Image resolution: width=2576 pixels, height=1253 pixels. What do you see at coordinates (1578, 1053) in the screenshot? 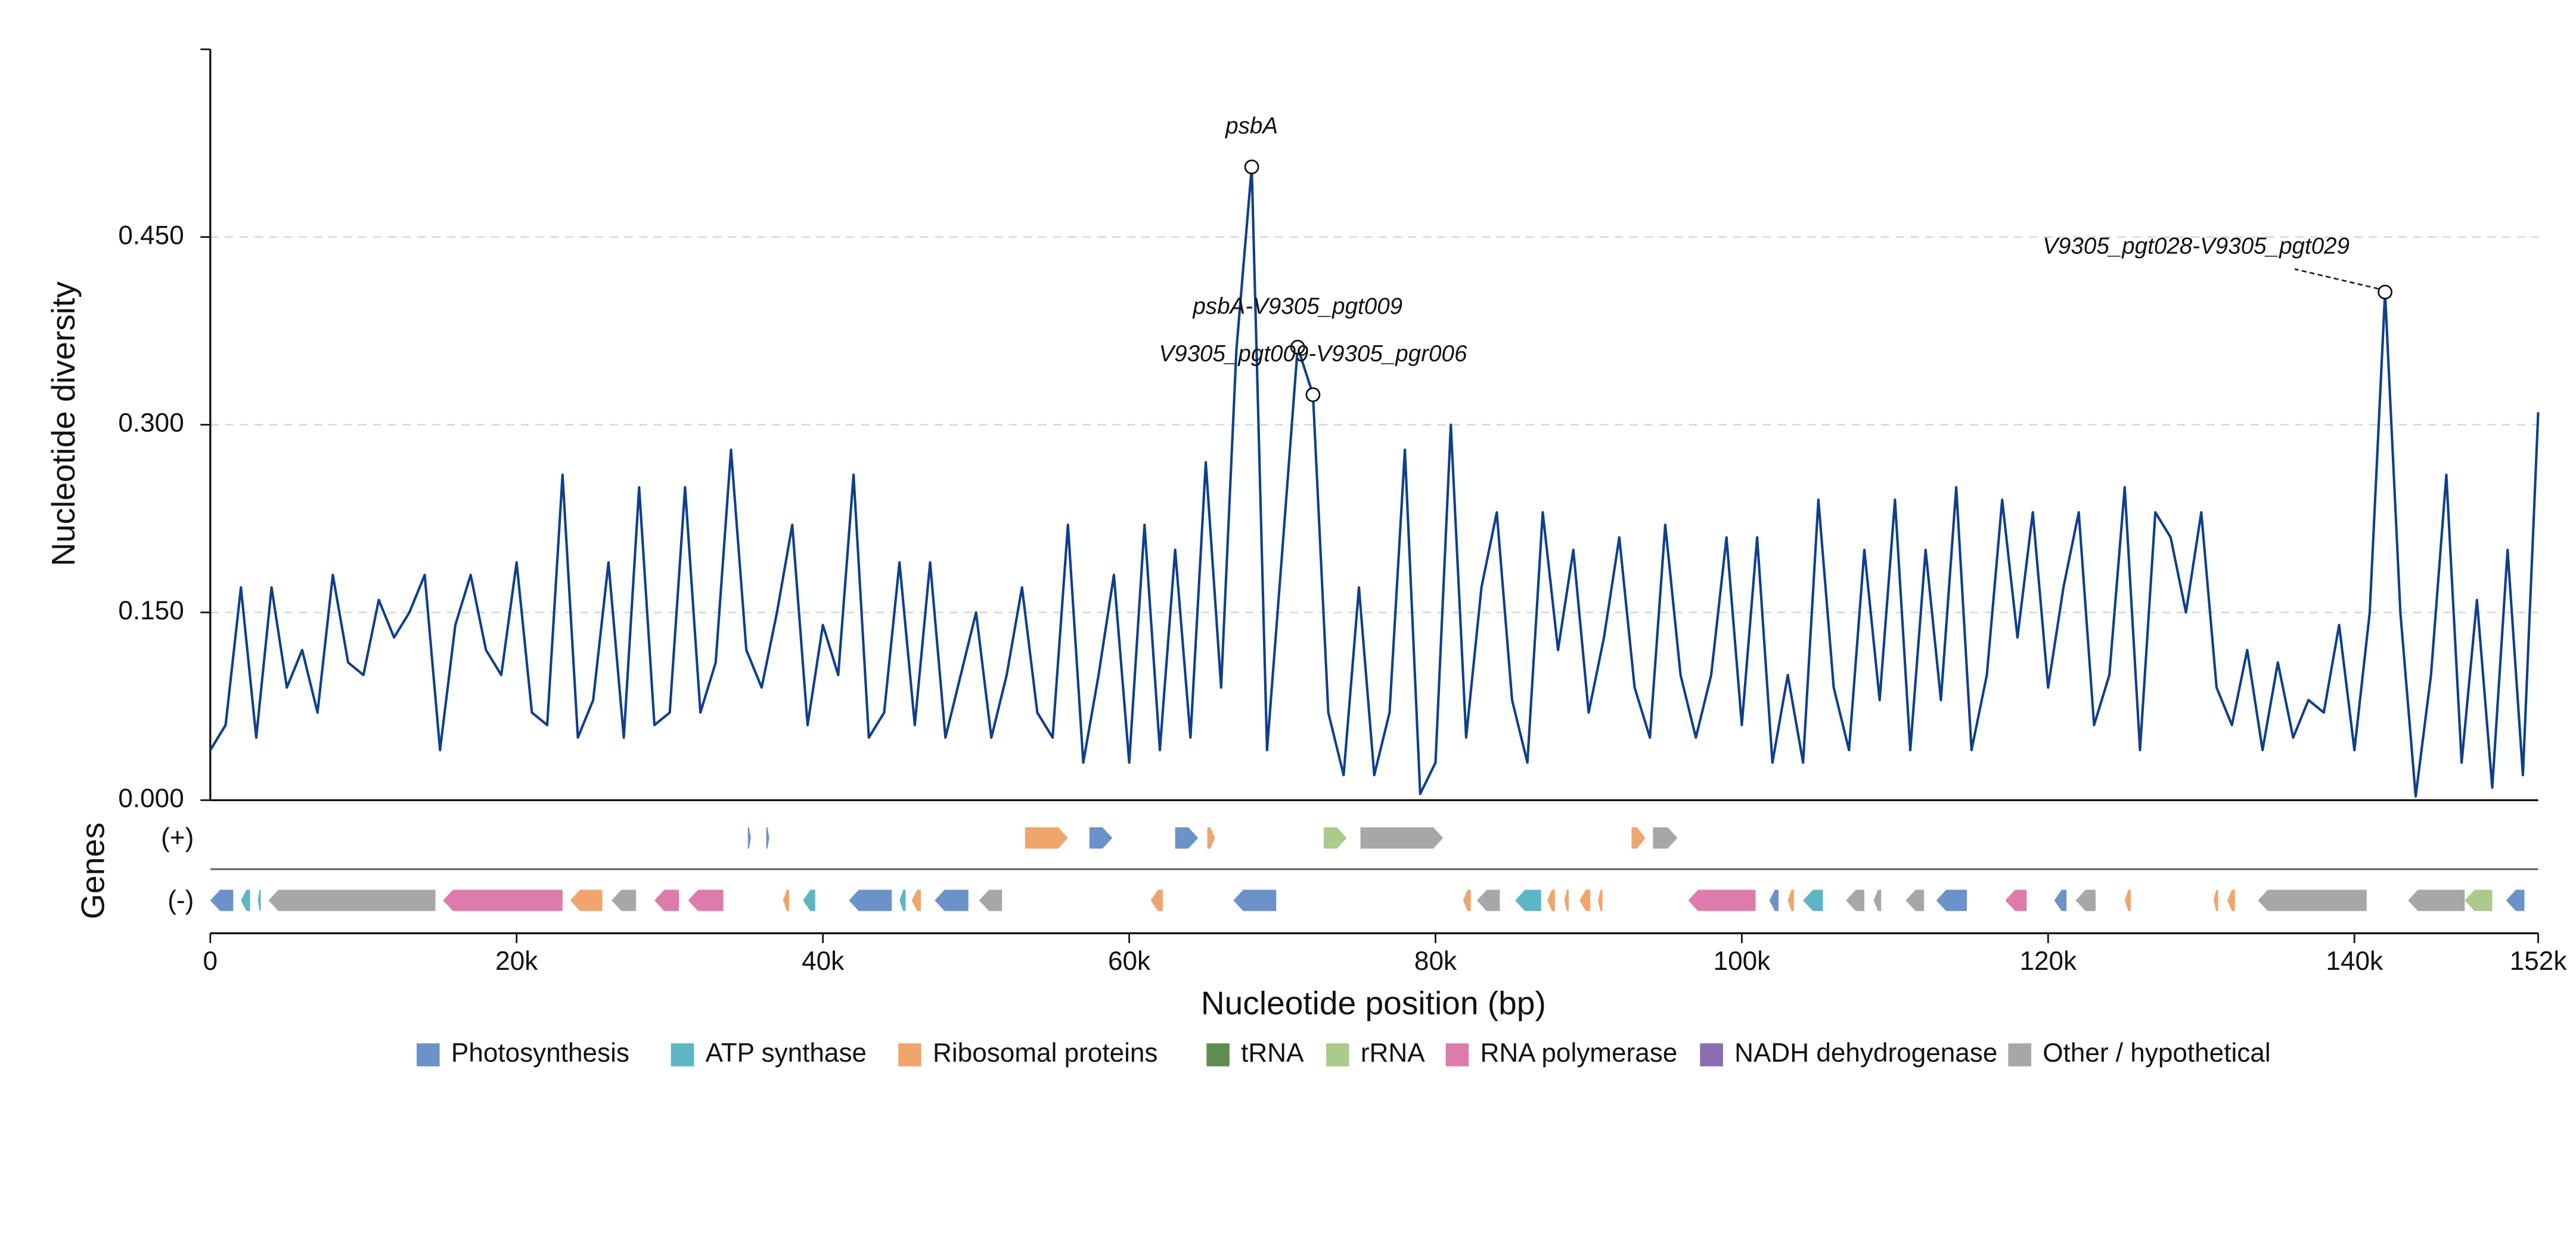
I see `legend-label: RNA polymerase` at bounding box center [1578, 1053].